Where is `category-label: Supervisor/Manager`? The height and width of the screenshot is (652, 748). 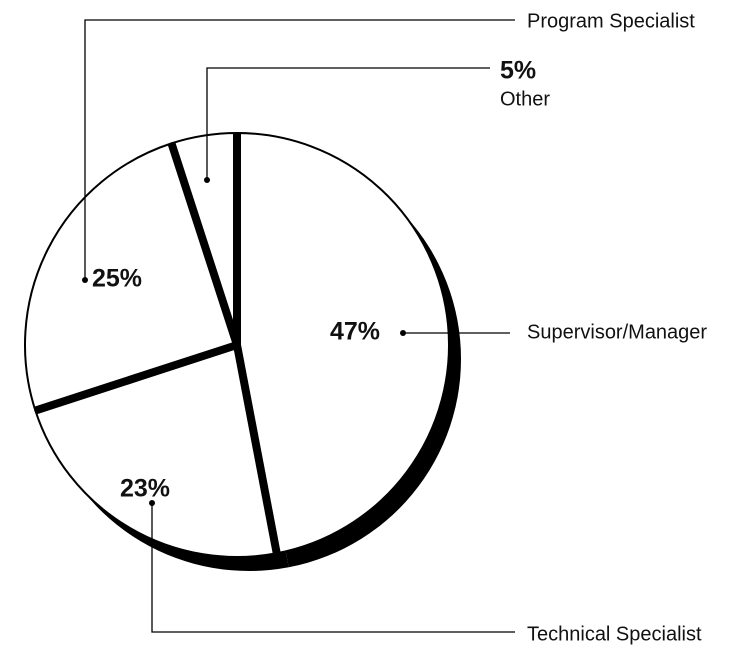
category-label: Supervisor/Manager is located at coordinates (617, 332).